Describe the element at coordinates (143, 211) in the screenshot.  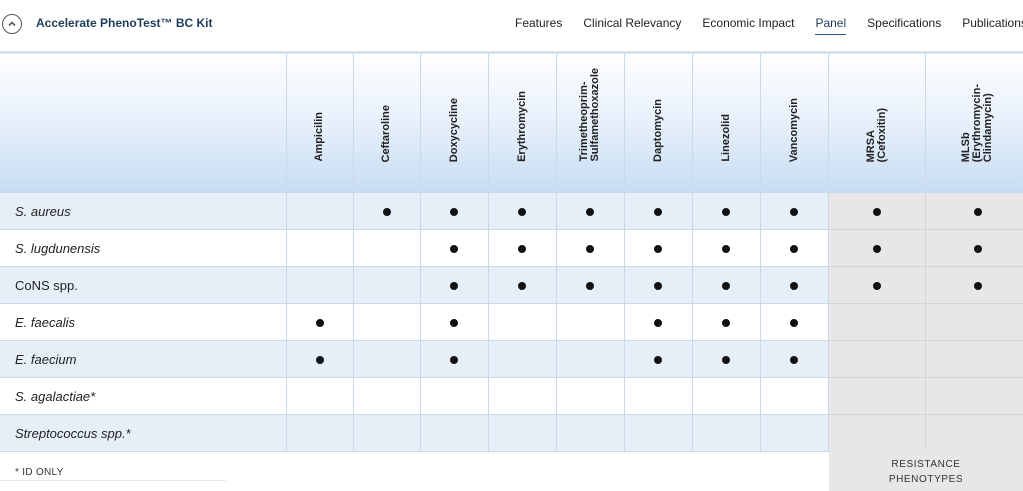
I see `organism-name: S. aureus` at that location.